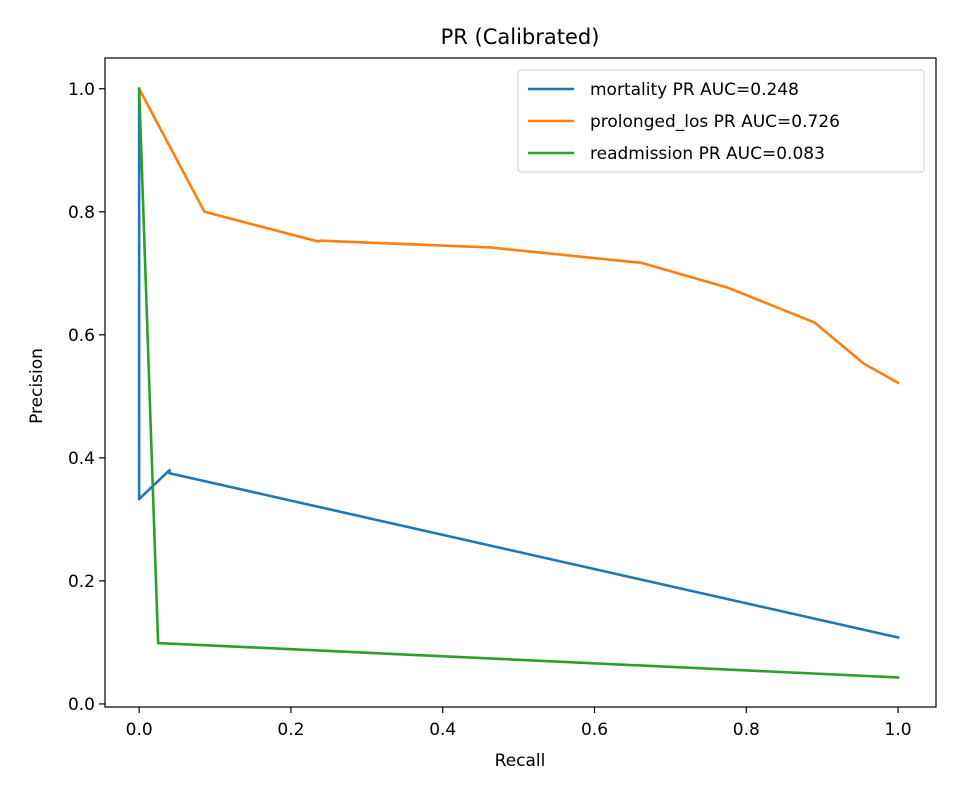 The height and width of the screenshot is (800, 960). What do you see at coordinates (715, 122) in the screenshot?
I see `legend-label-1: prolonged_los PR AUC=0.726` at bounding box center [715, 122].